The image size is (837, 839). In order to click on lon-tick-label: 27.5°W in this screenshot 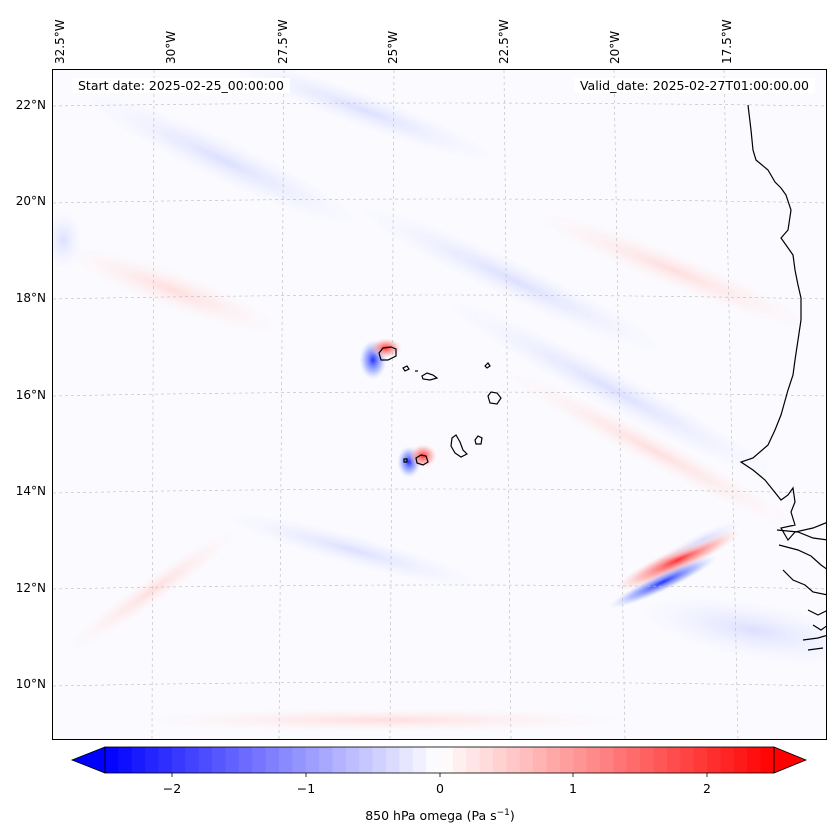, I will do `click(283, 41)`.